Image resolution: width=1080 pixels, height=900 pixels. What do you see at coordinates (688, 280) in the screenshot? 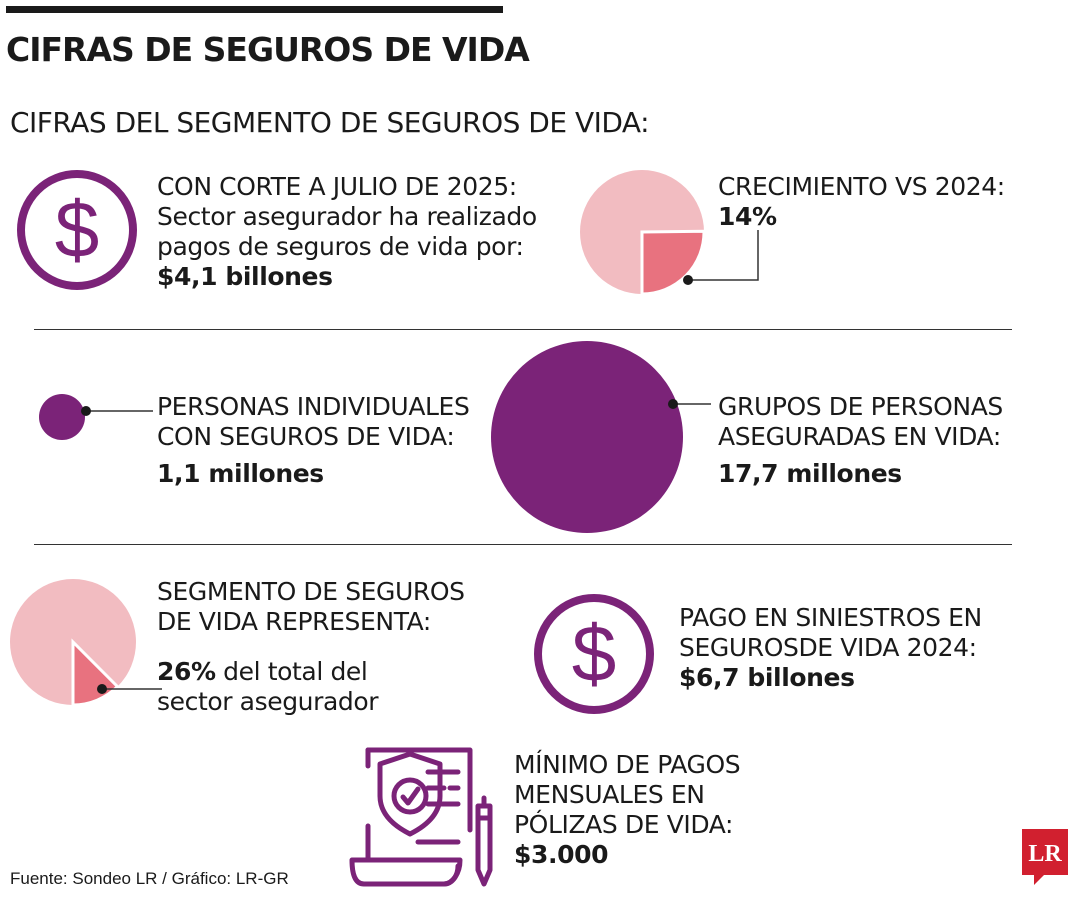
I see `growth-leader-dot` at bounding box center [688, 280].